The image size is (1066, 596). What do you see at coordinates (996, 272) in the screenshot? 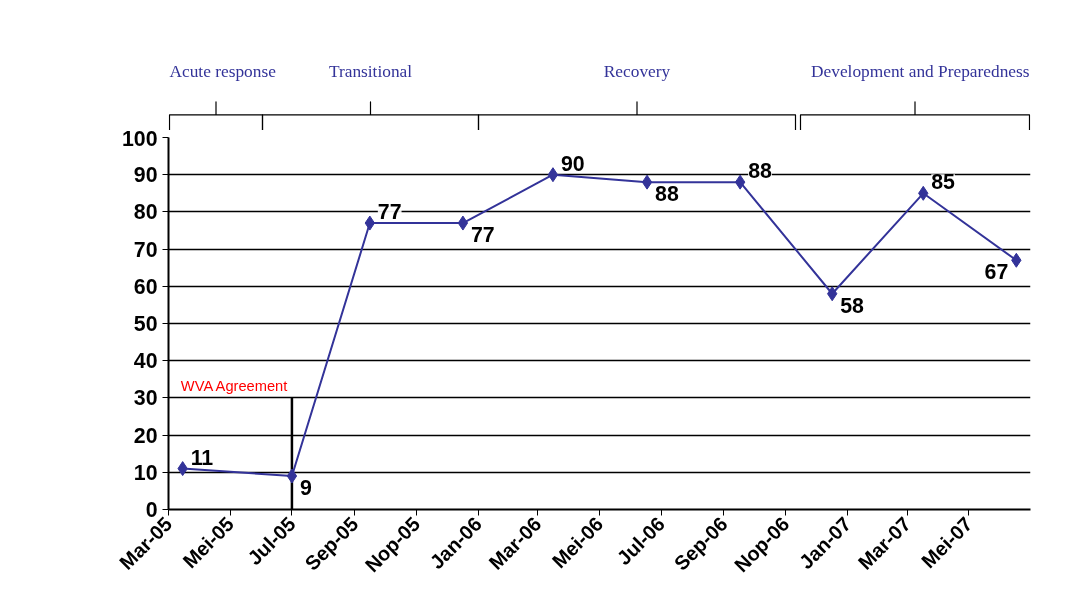
I see `data-label: 67` at bounding box center [996, 272].